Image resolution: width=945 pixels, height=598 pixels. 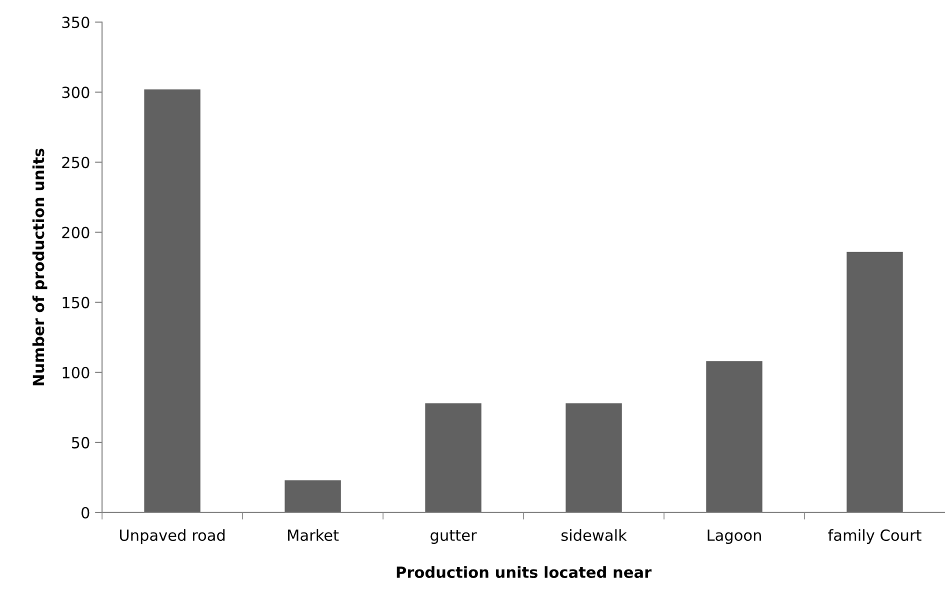 What do you see at coordinates (81, 442) in the screenshot?
I see `y-tick-label: 50` at bounding box center [81, 442].